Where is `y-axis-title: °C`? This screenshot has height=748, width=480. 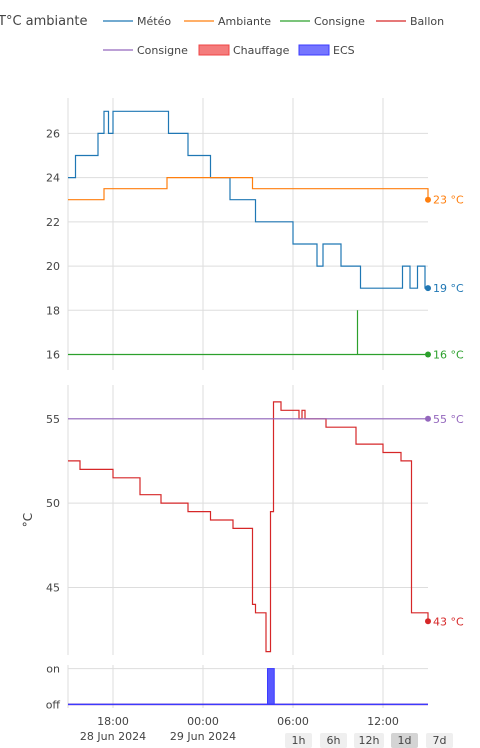 y-axis-title: °C is located at coordinates (28, 520).